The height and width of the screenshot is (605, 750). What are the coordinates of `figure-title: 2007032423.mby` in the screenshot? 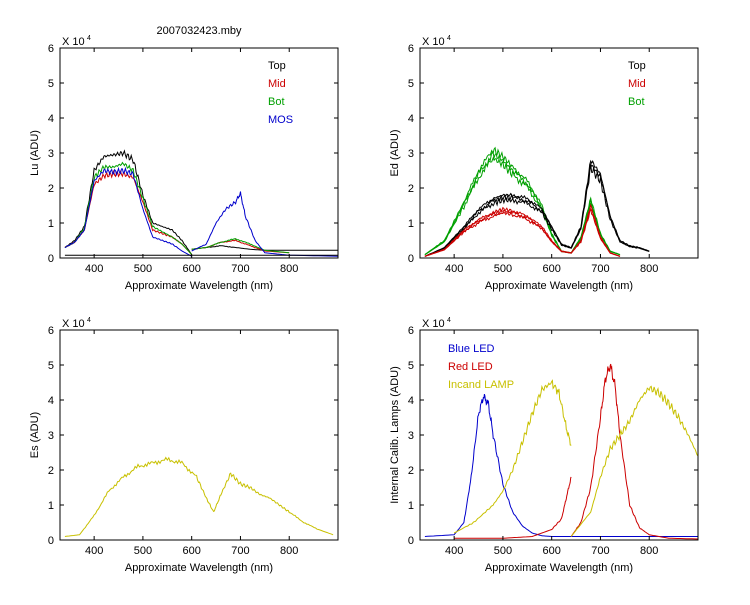 It's located at (199, 31).